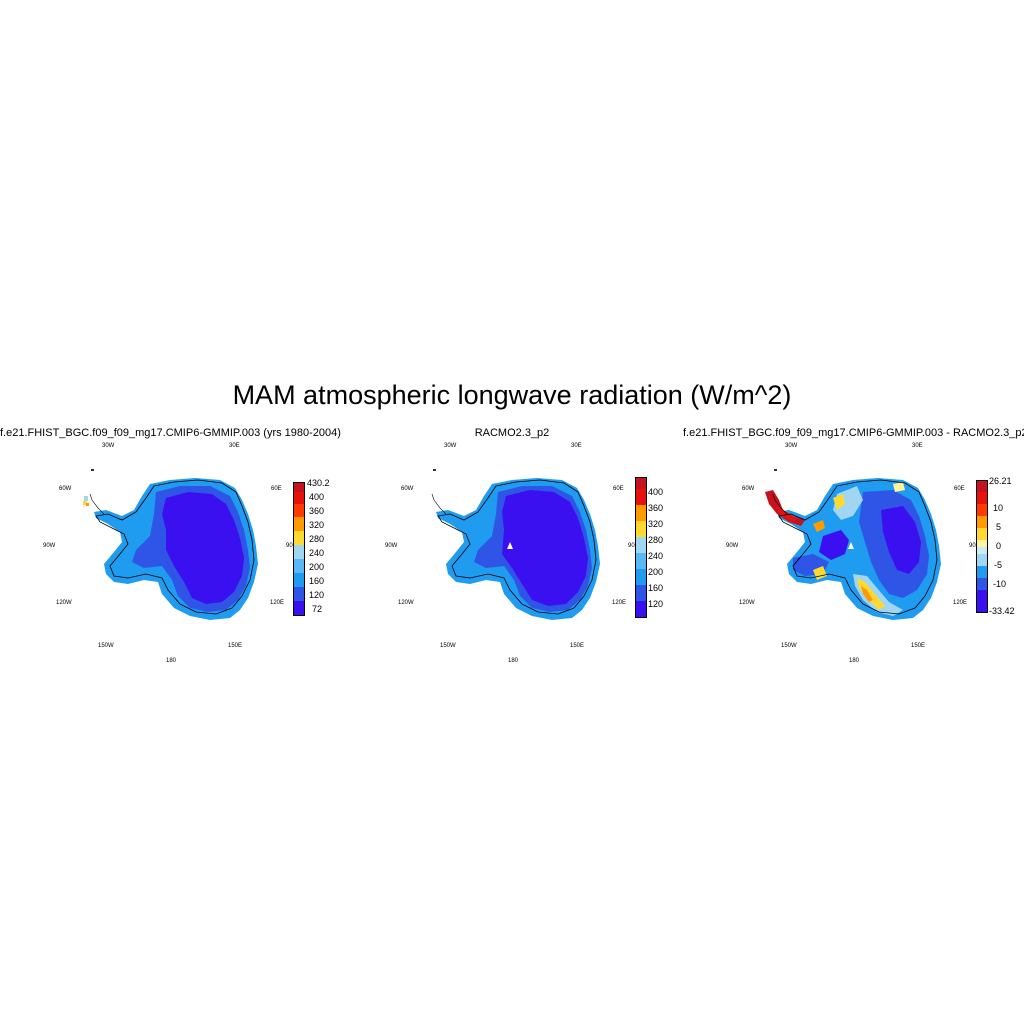 This screenshot has width=1024, height=1024. Describe the element at coordinates (619, 603) in the screenshot. I see `lon-label-120e: 120E` at that location.